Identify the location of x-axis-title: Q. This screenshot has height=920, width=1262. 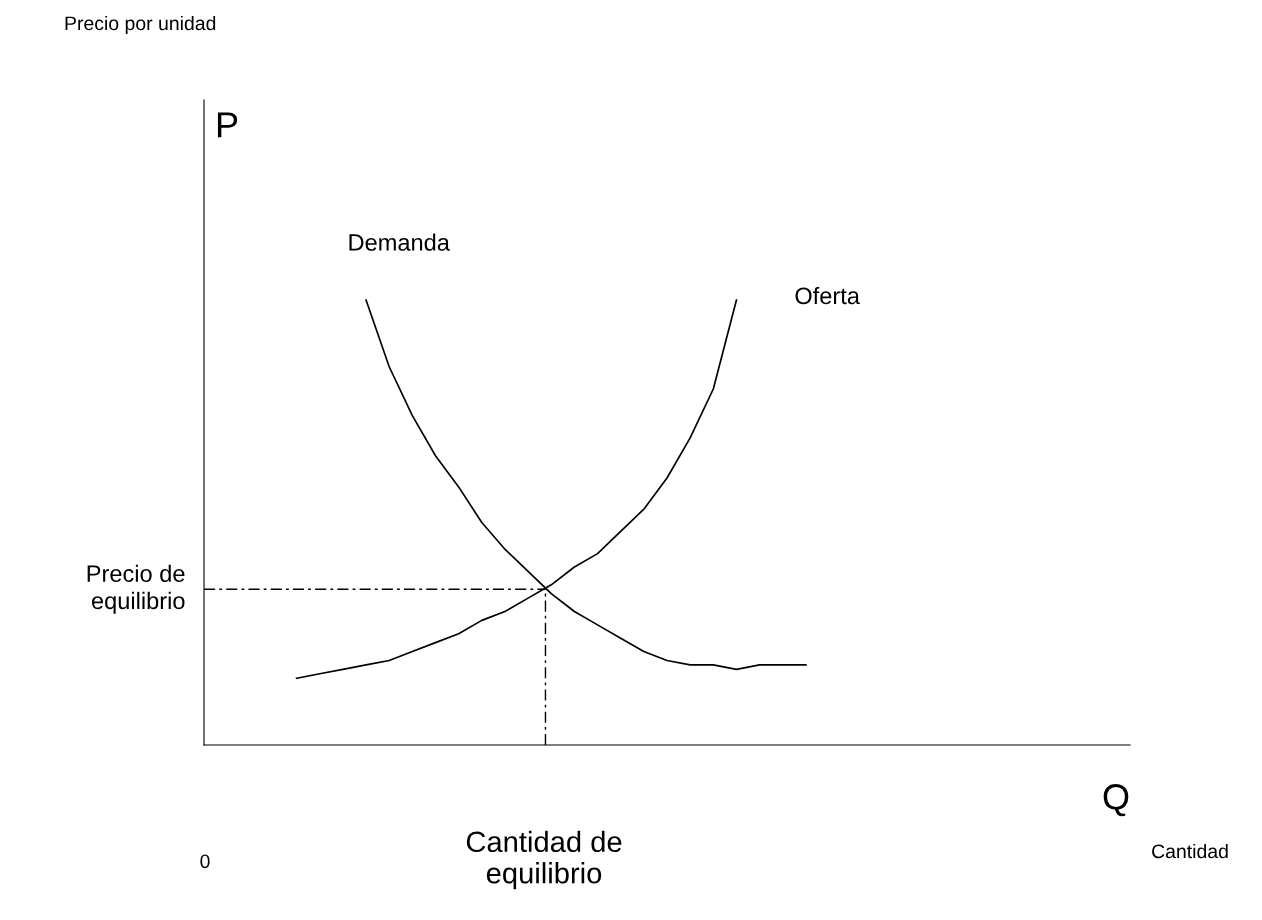
(1116, 800).